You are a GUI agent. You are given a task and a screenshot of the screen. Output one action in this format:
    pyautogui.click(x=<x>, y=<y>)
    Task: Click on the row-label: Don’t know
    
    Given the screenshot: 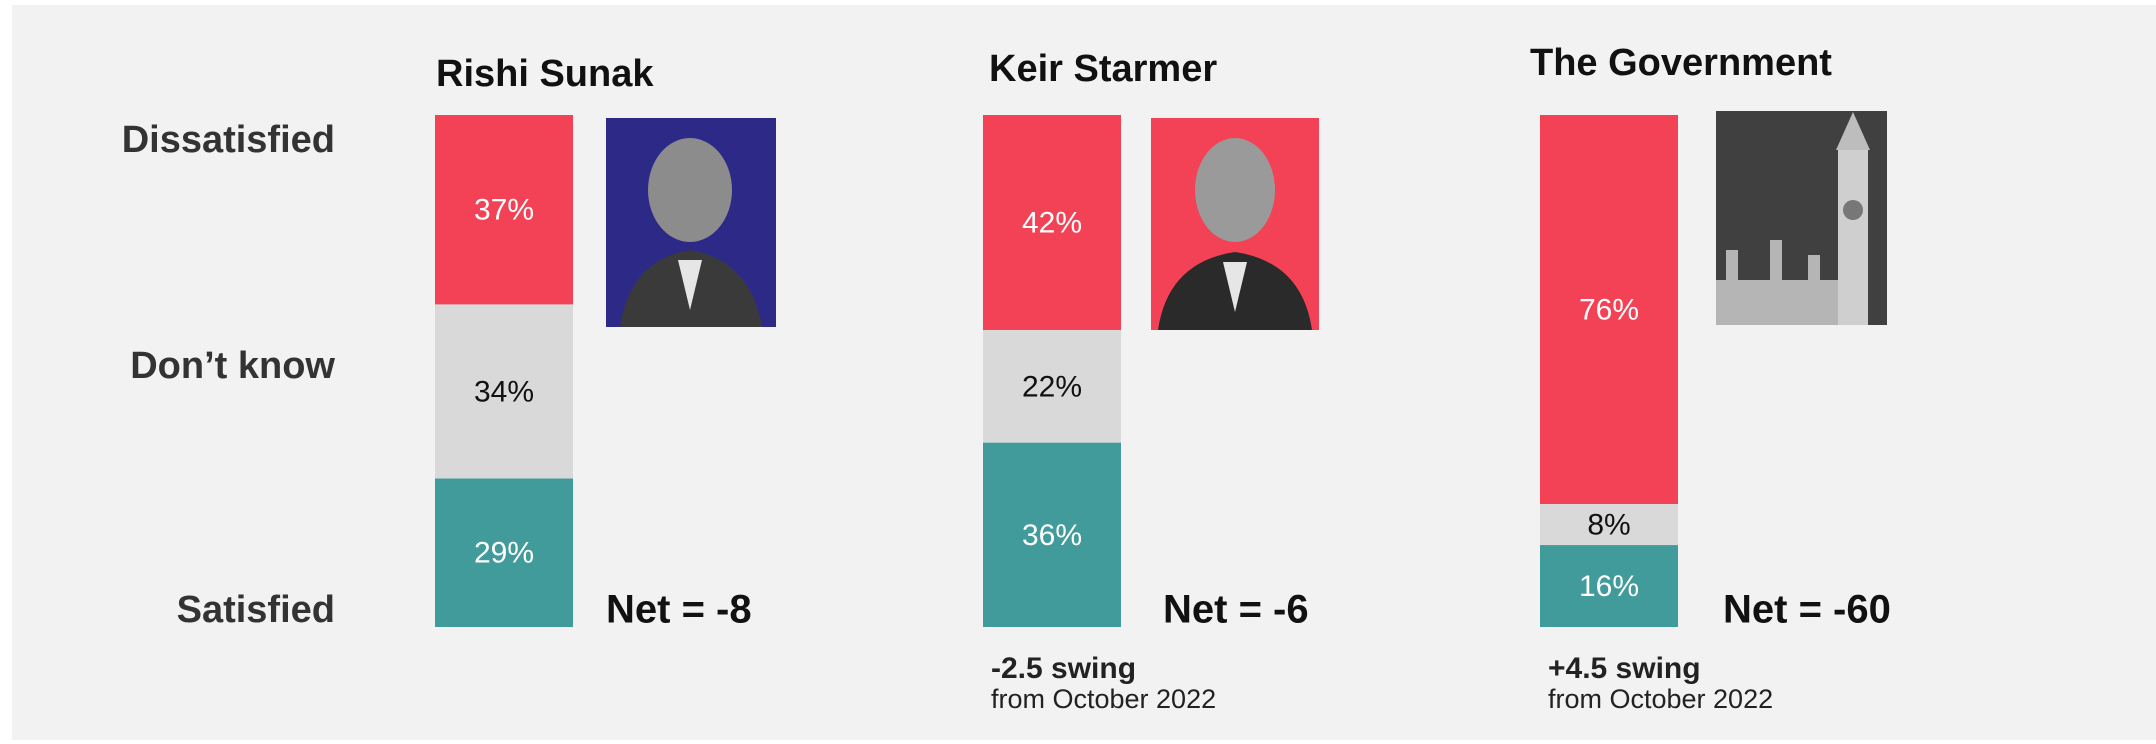 What is the action you would take?
    pyautogui.click(x=232, y=366)
    